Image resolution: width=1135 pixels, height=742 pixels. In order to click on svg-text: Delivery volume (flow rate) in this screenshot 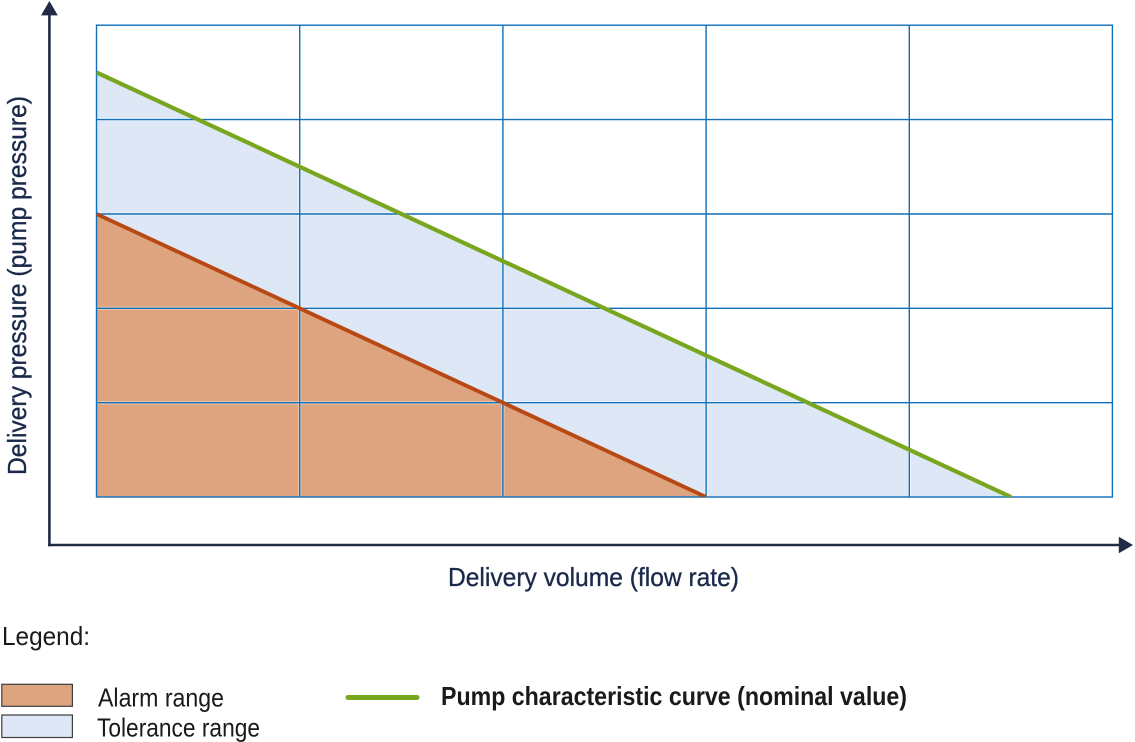, I will do `click(593, 577)`.